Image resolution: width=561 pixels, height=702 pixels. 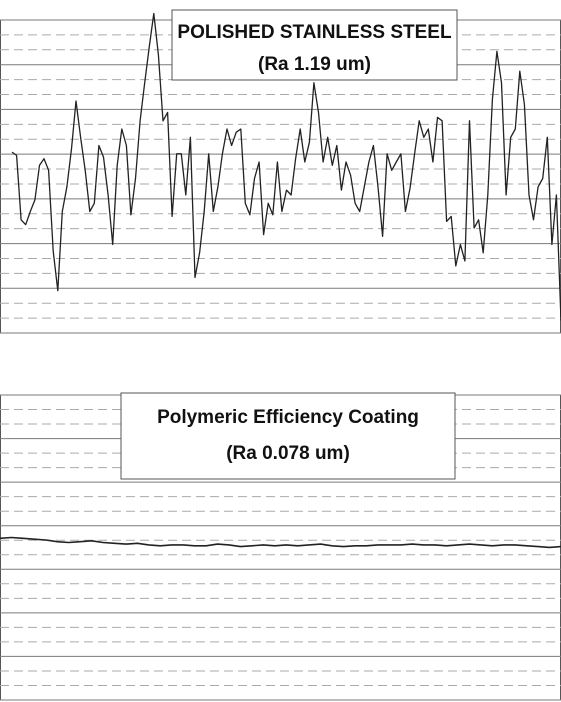 What do you see at coordinates (280, 542) in the screenshot?
I see `roughness-profile-line` at bounding box center [280, 542].